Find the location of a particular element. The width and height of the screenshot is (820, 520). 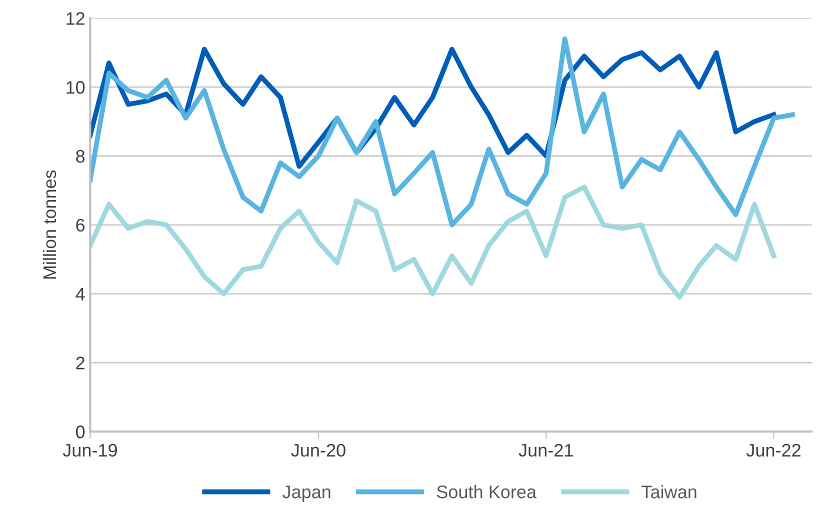

y-tick-label: 8 is located at coordinates (80, 156).